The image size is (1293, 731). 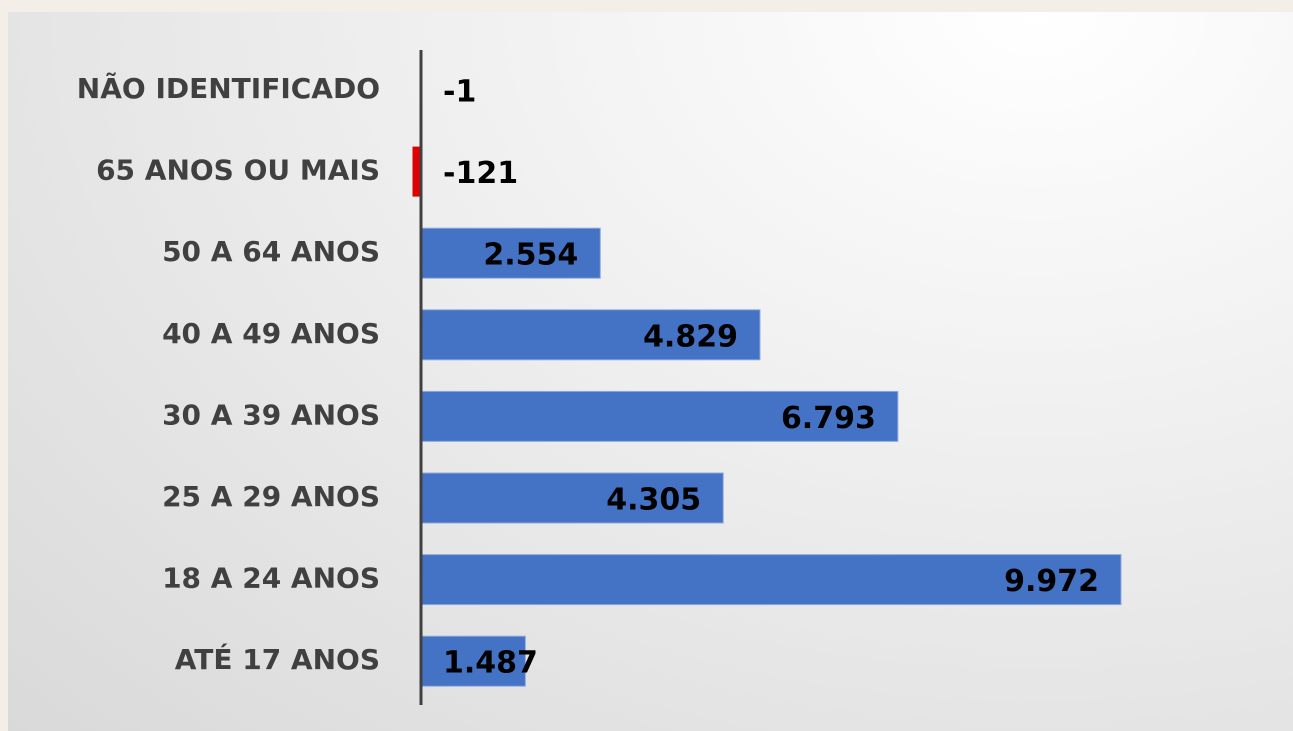 What do you see at coordinates (271, 578) in the screenshot?
I see `category-label: 18 A 24 ANOS` at bounding box center [271, 578].